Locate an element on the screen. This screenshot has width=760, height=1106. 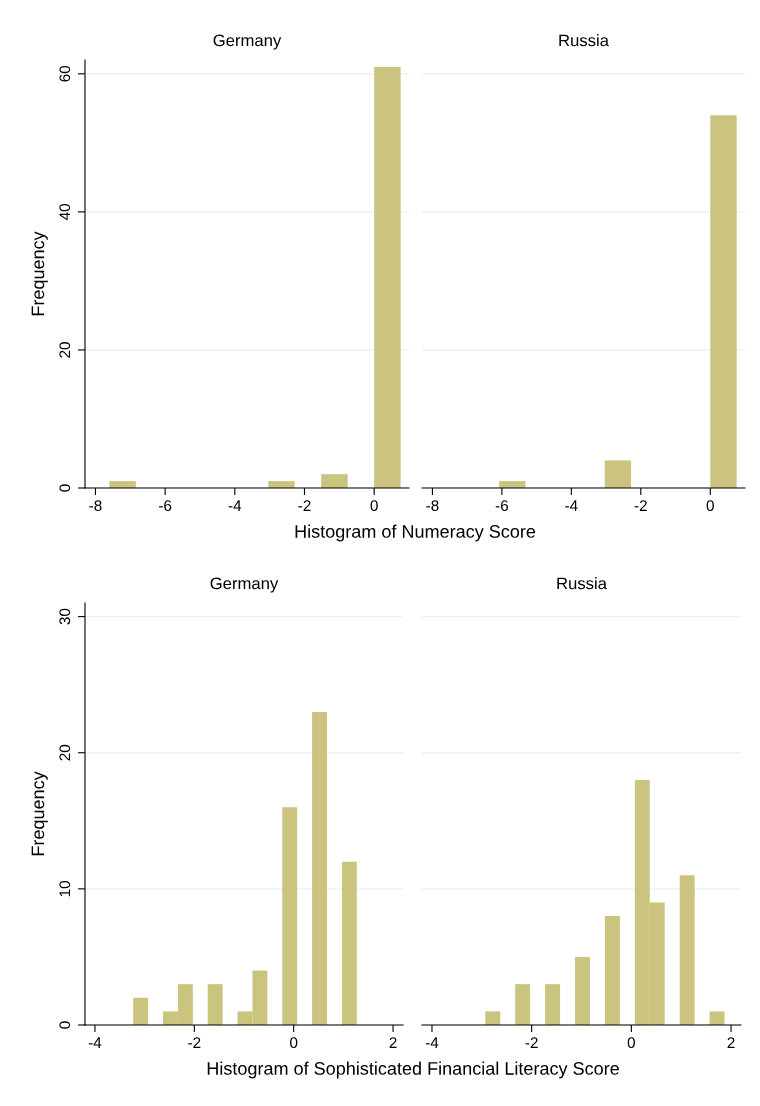
x-axis-title: Histogram of Numeracy Score is located at coordinates (415, 533).